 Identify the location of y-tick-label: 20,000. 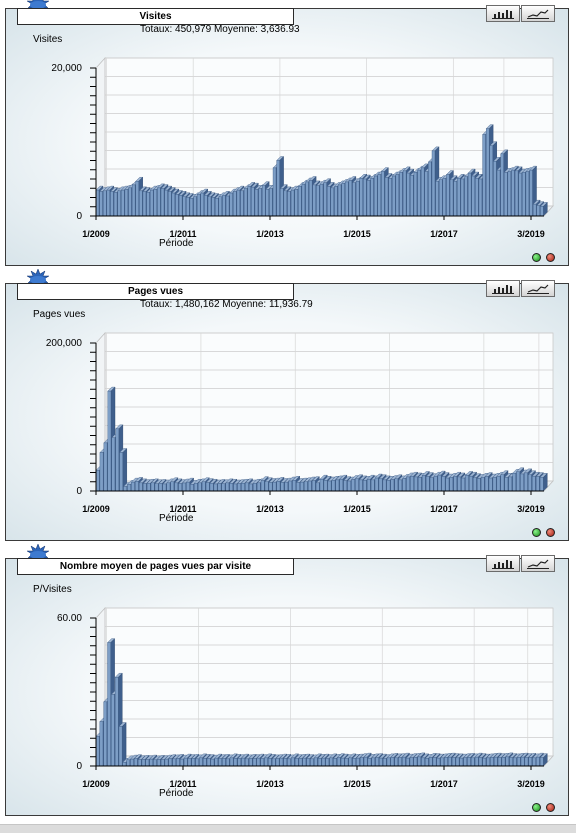
(66, 68).